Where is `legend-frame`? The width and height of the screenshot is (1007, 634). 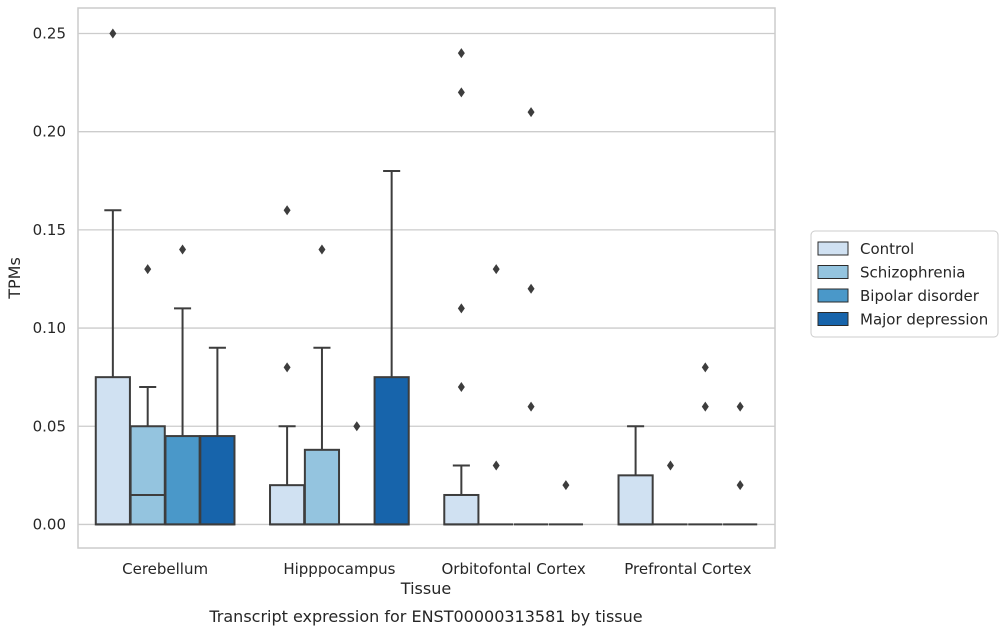
legend-frame is located at coordinates (904, 284).